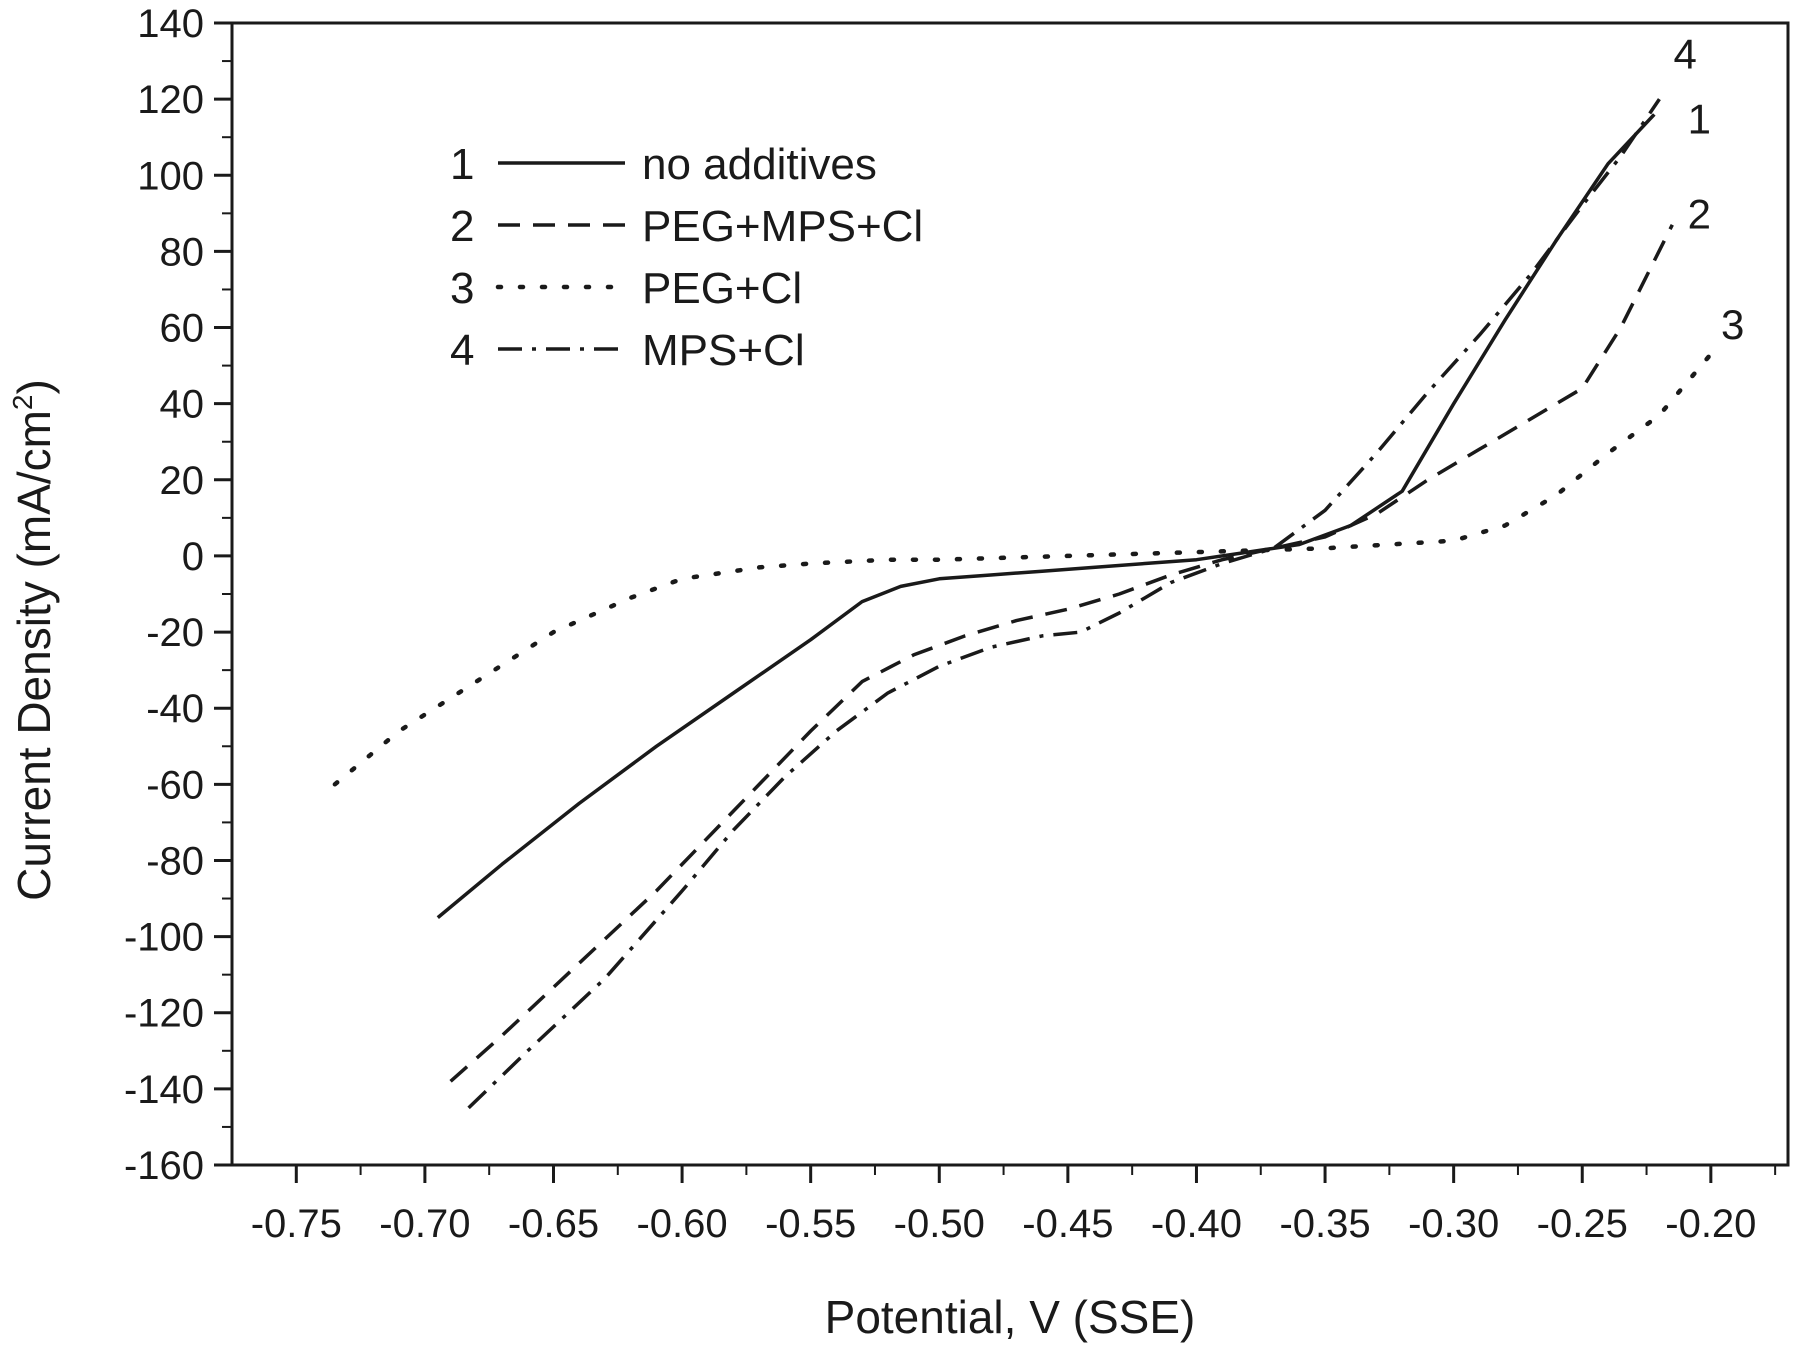 This screenshot has width=1800, height=1345. I want to click on legend-number: 3, so click(462, 288).